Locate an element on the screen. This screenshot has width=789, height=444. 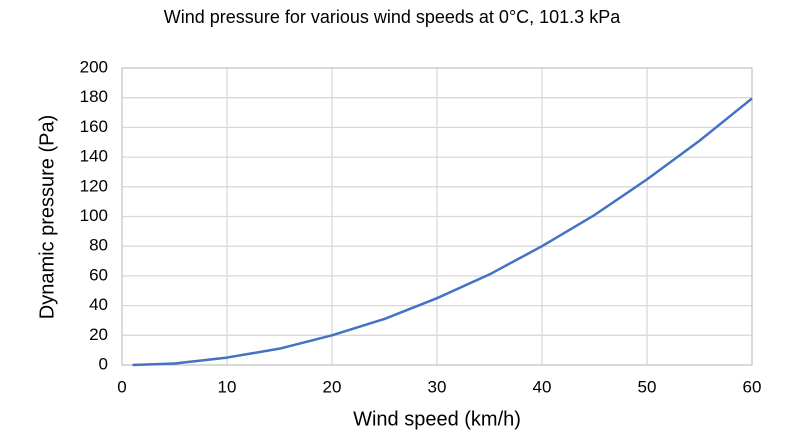
y-tick-label: 20 is located at coordinates (98, 334).